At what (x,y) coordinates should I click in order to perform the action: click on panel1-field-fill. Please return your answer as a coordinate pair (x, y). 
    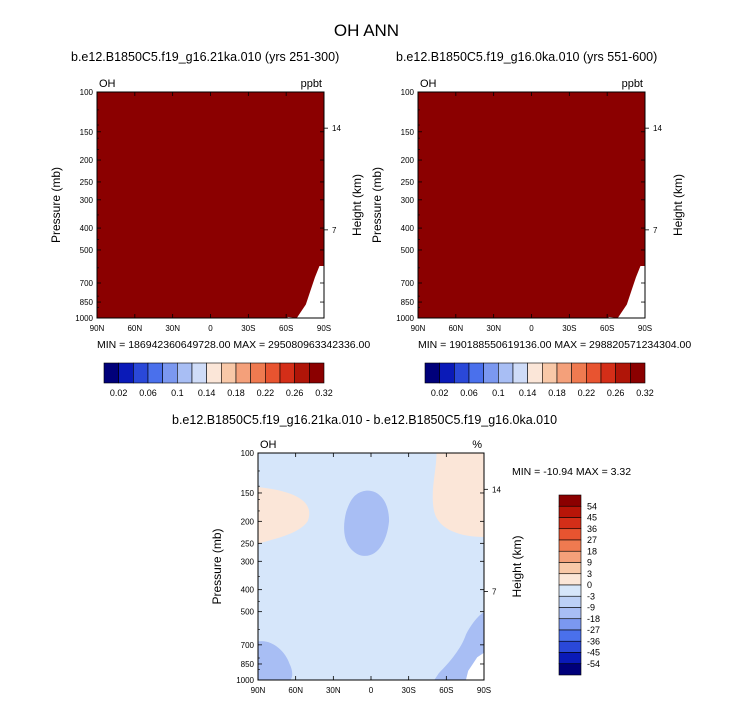
    Looking at the image, I should click on (210, 205).